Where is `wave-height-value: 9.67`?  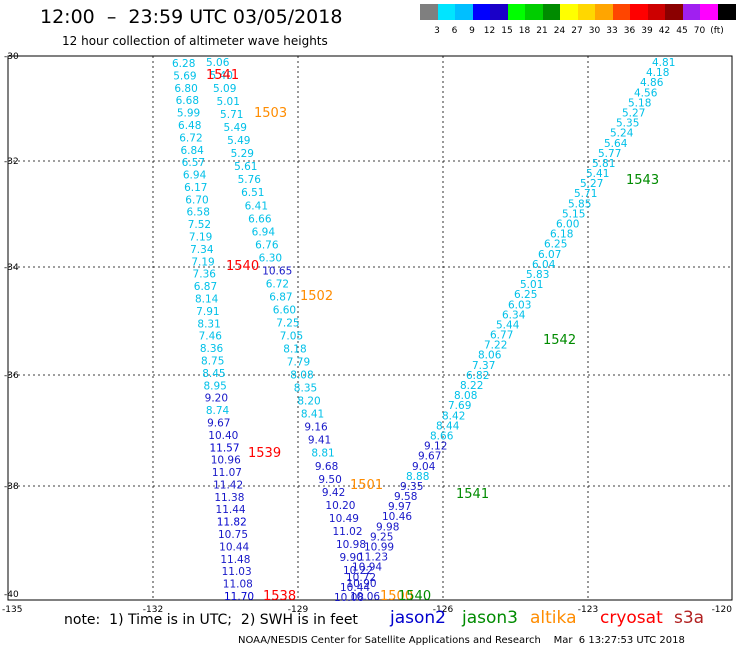
wave-height-value: 9.67 is located at coordinates (218, 423).